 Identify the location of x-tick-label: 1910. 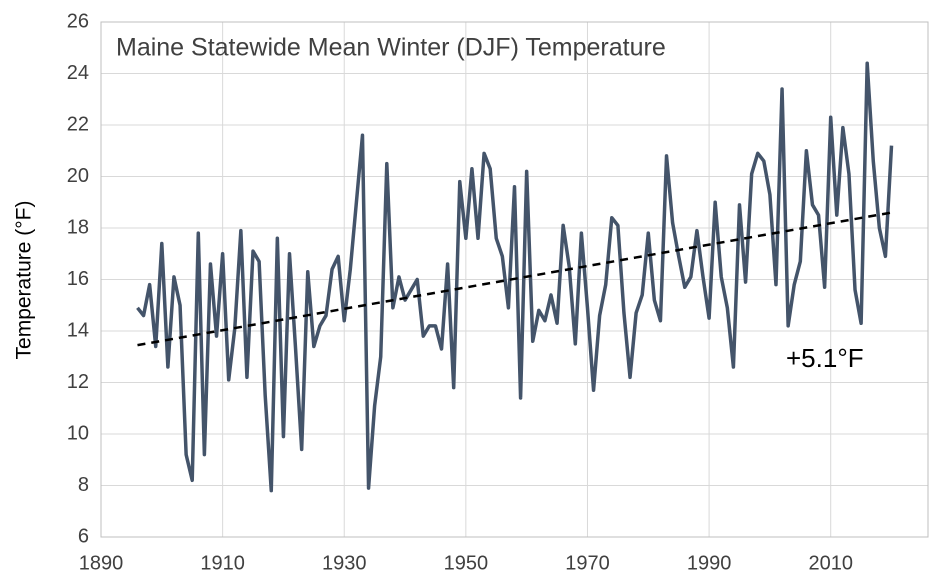
(222, 563).